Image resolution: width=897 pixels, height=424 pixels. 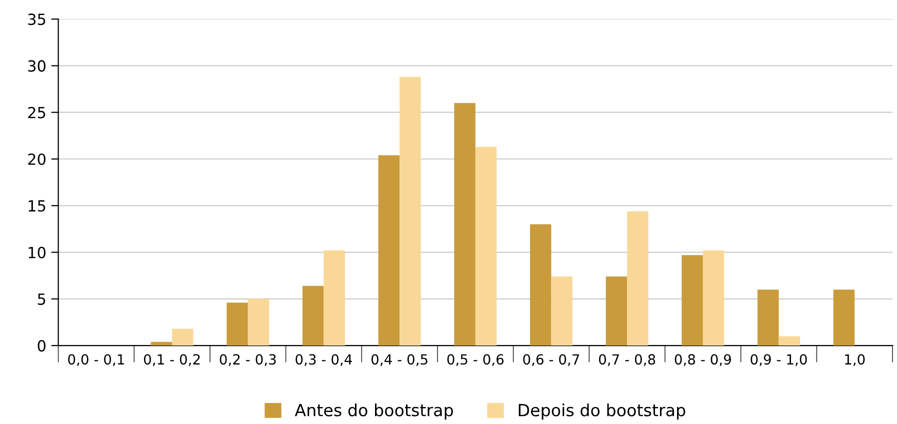 What do you see at coordinates (37, 66) in the screenshot?
I see `y-tick-label: 30` at bounding box center [37, 66].